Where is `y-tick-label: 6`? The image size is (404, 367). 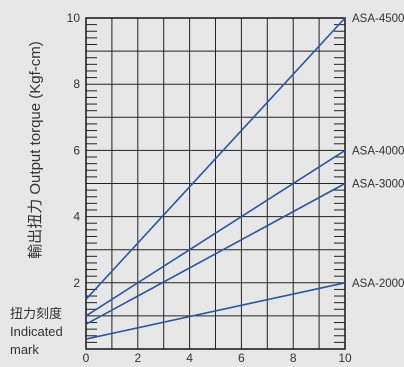
y-tick-label: 6 is located at coordinates (76, 150).